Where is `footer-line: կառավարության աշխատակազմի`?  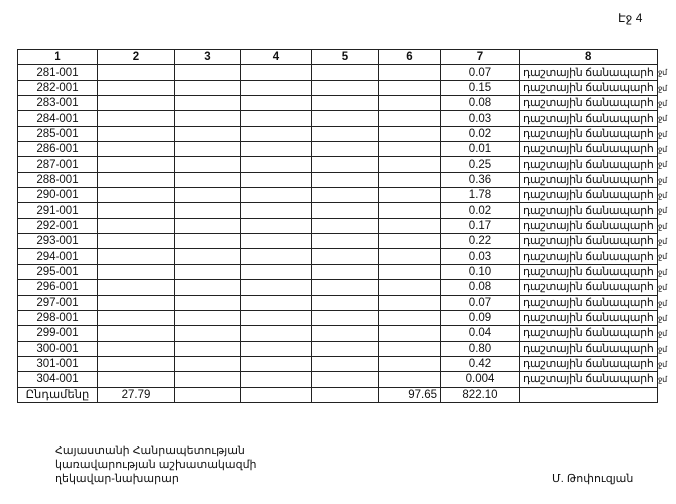
footer-line: կառավարության աշխատակազմի is located at coordinates (156, 465).